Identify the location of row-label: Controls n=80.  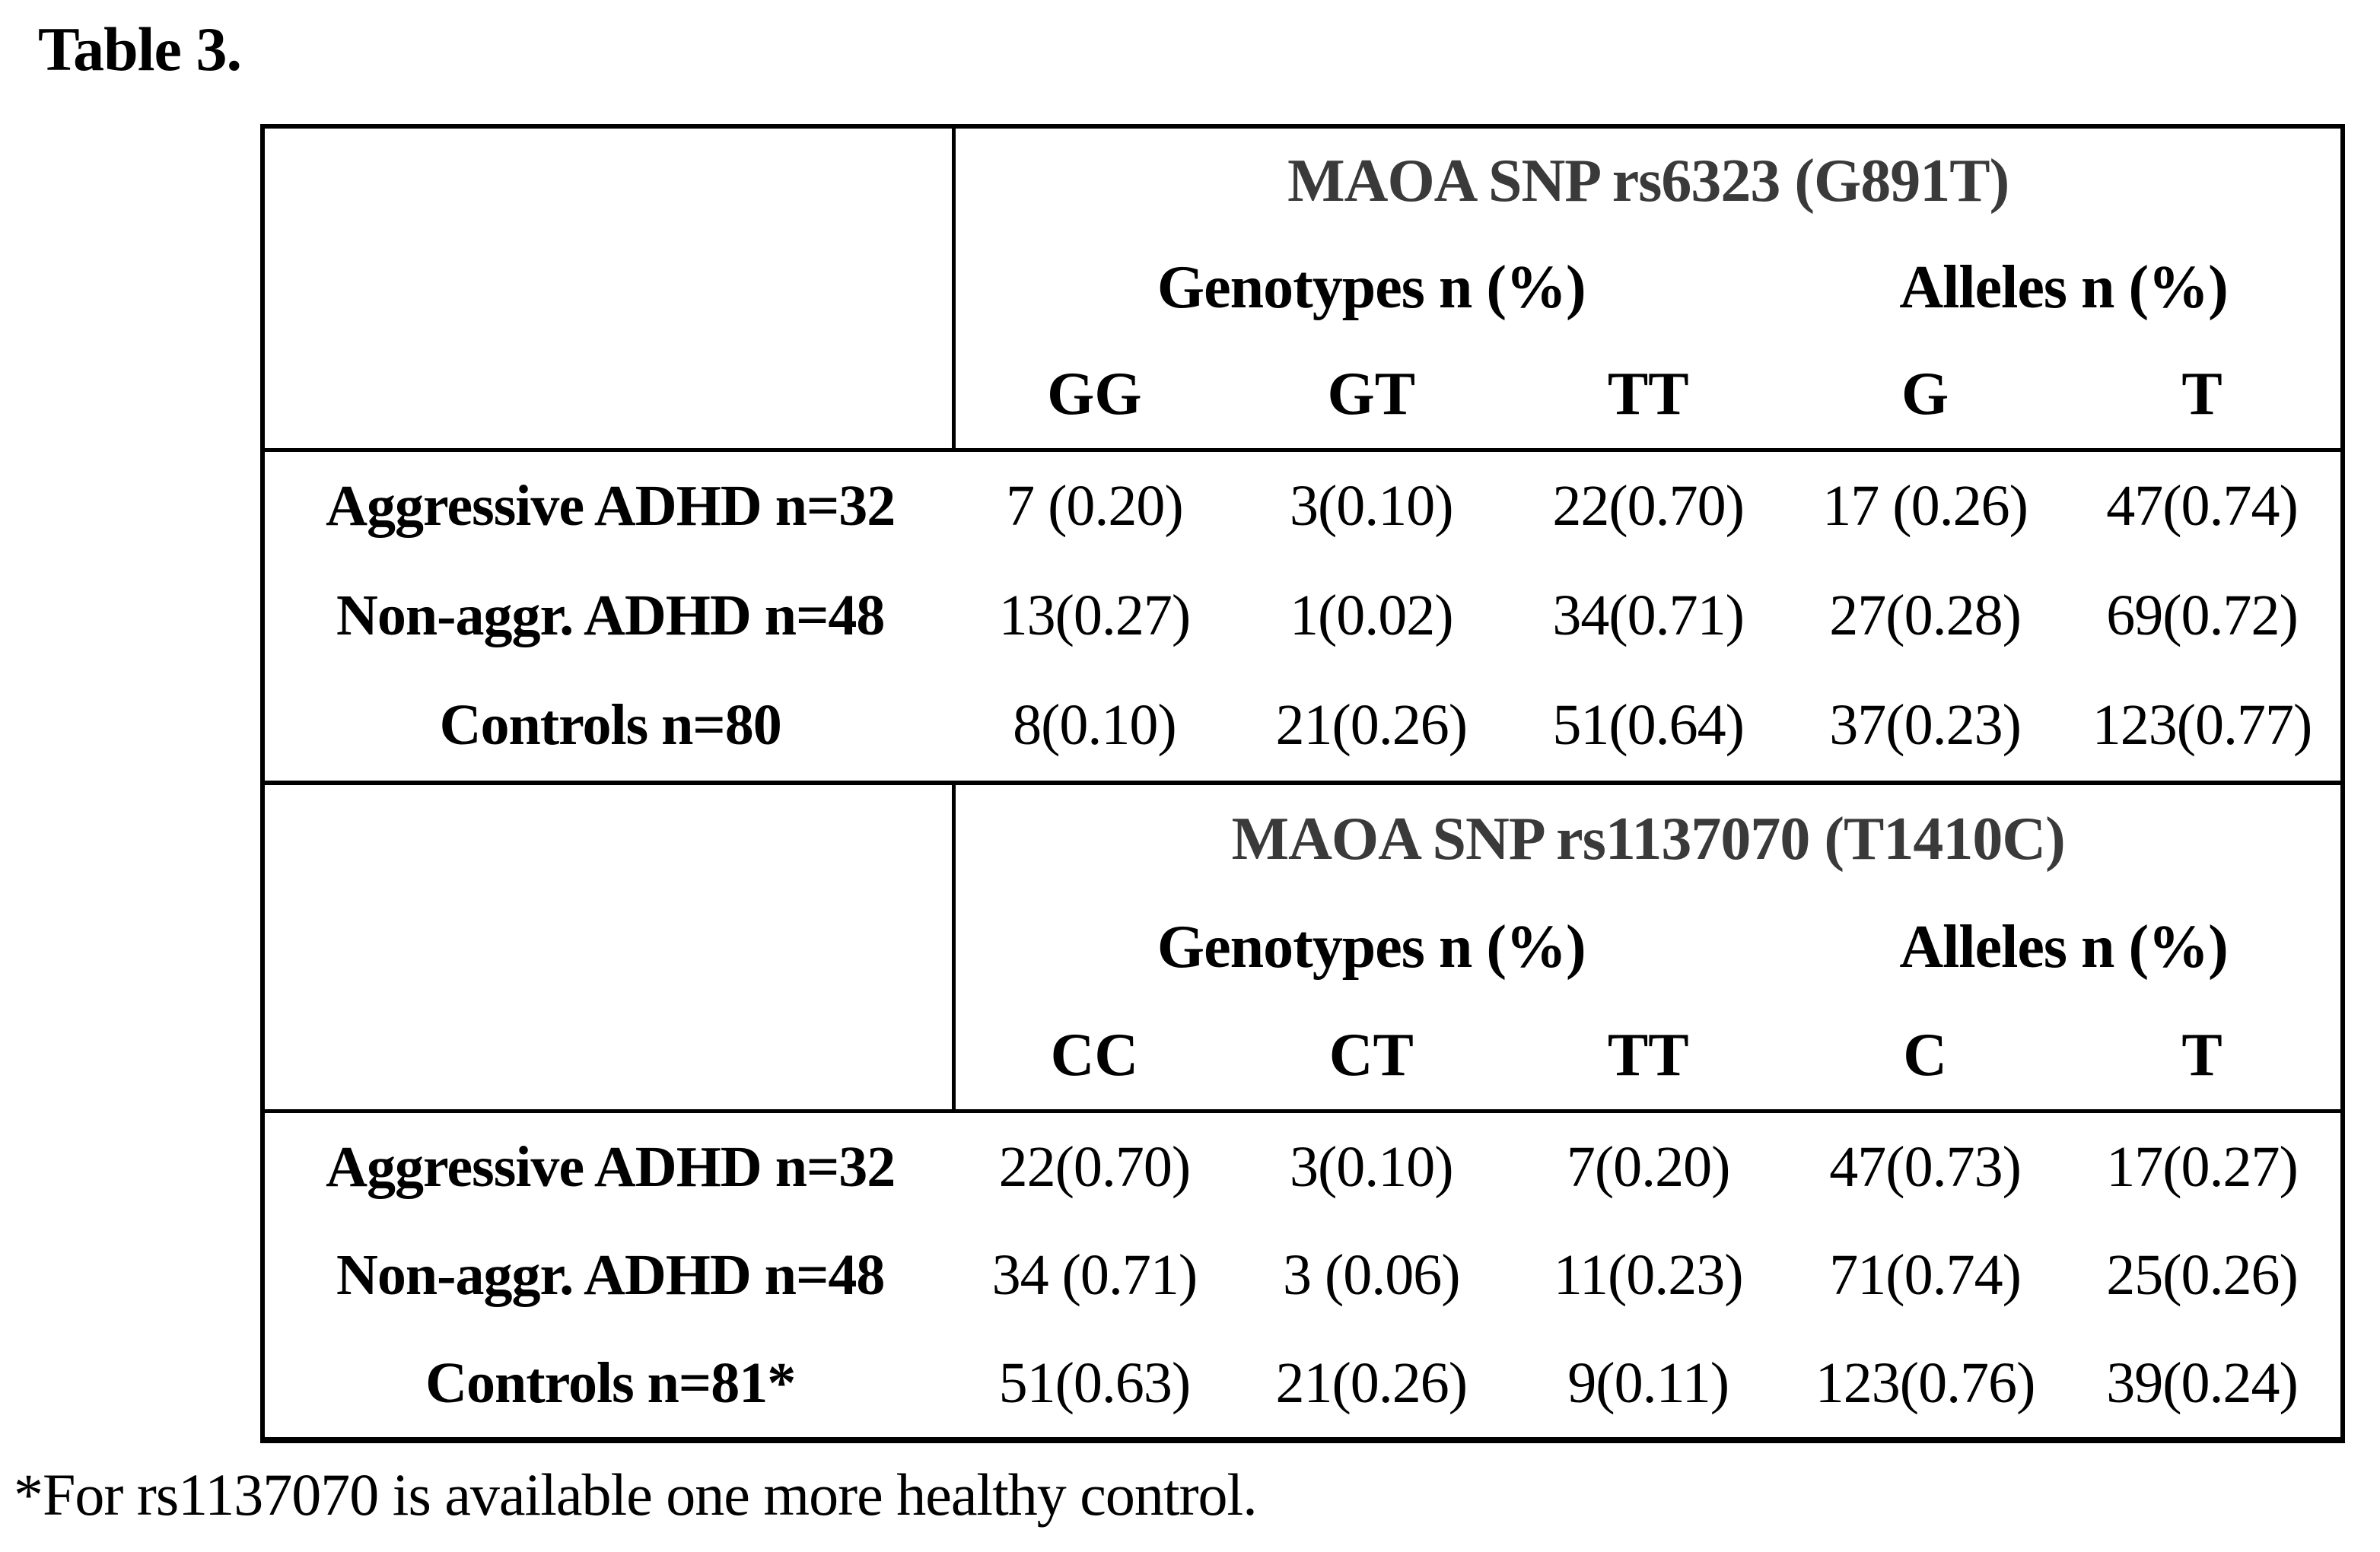
(611, 725).